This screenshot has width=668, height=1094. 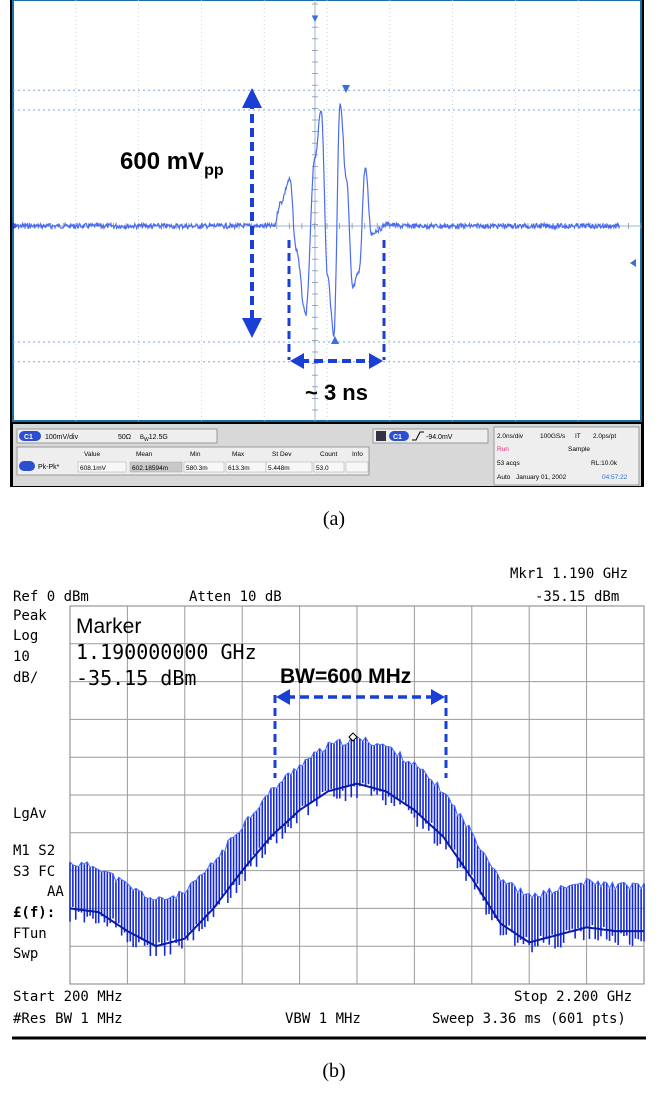 I want to click on measurement-value: 608.1mV, so click(x=93, y=468).